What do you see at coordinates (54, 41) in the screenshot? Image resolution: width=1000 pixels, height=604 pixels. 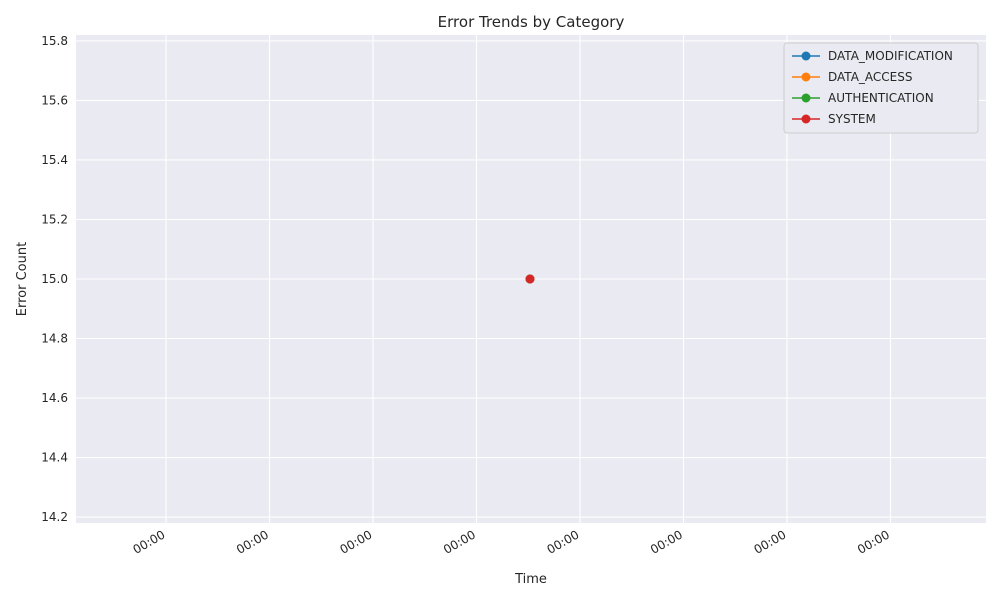 I see `y-tick-label: 15.8` at bounding box center [54, 41].